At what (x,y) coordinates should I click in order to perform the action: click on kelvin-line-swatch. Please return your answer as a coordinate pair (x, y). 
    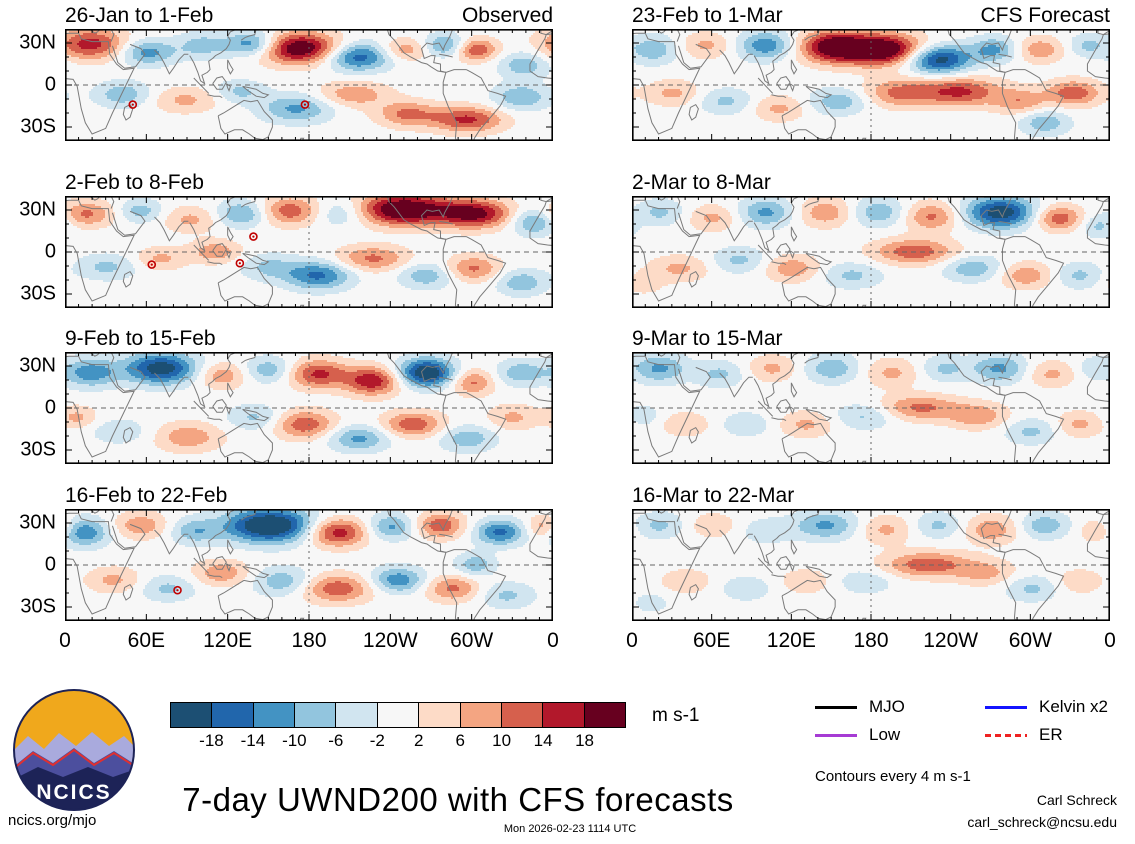
    Looking at the image, I should click on (1006, 707).